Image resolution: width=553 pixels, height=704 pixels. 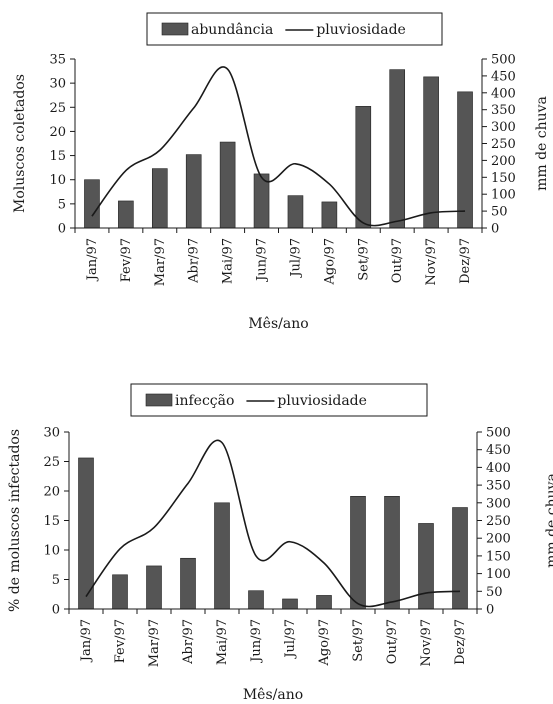 I want to click on legend: abundância pluviosidade, so click(x=294, y=29).